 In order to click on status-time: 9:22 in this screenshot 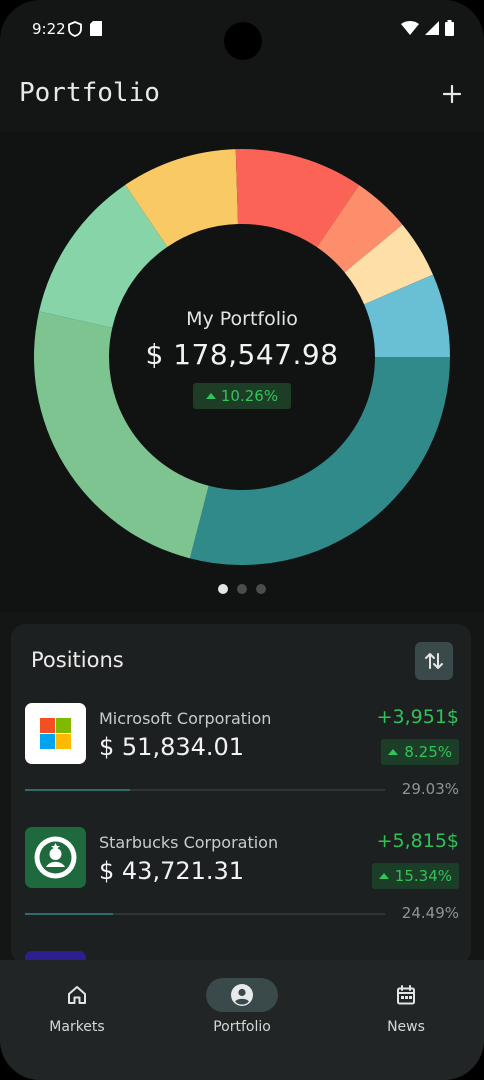, I will do `click(49, 29)`.